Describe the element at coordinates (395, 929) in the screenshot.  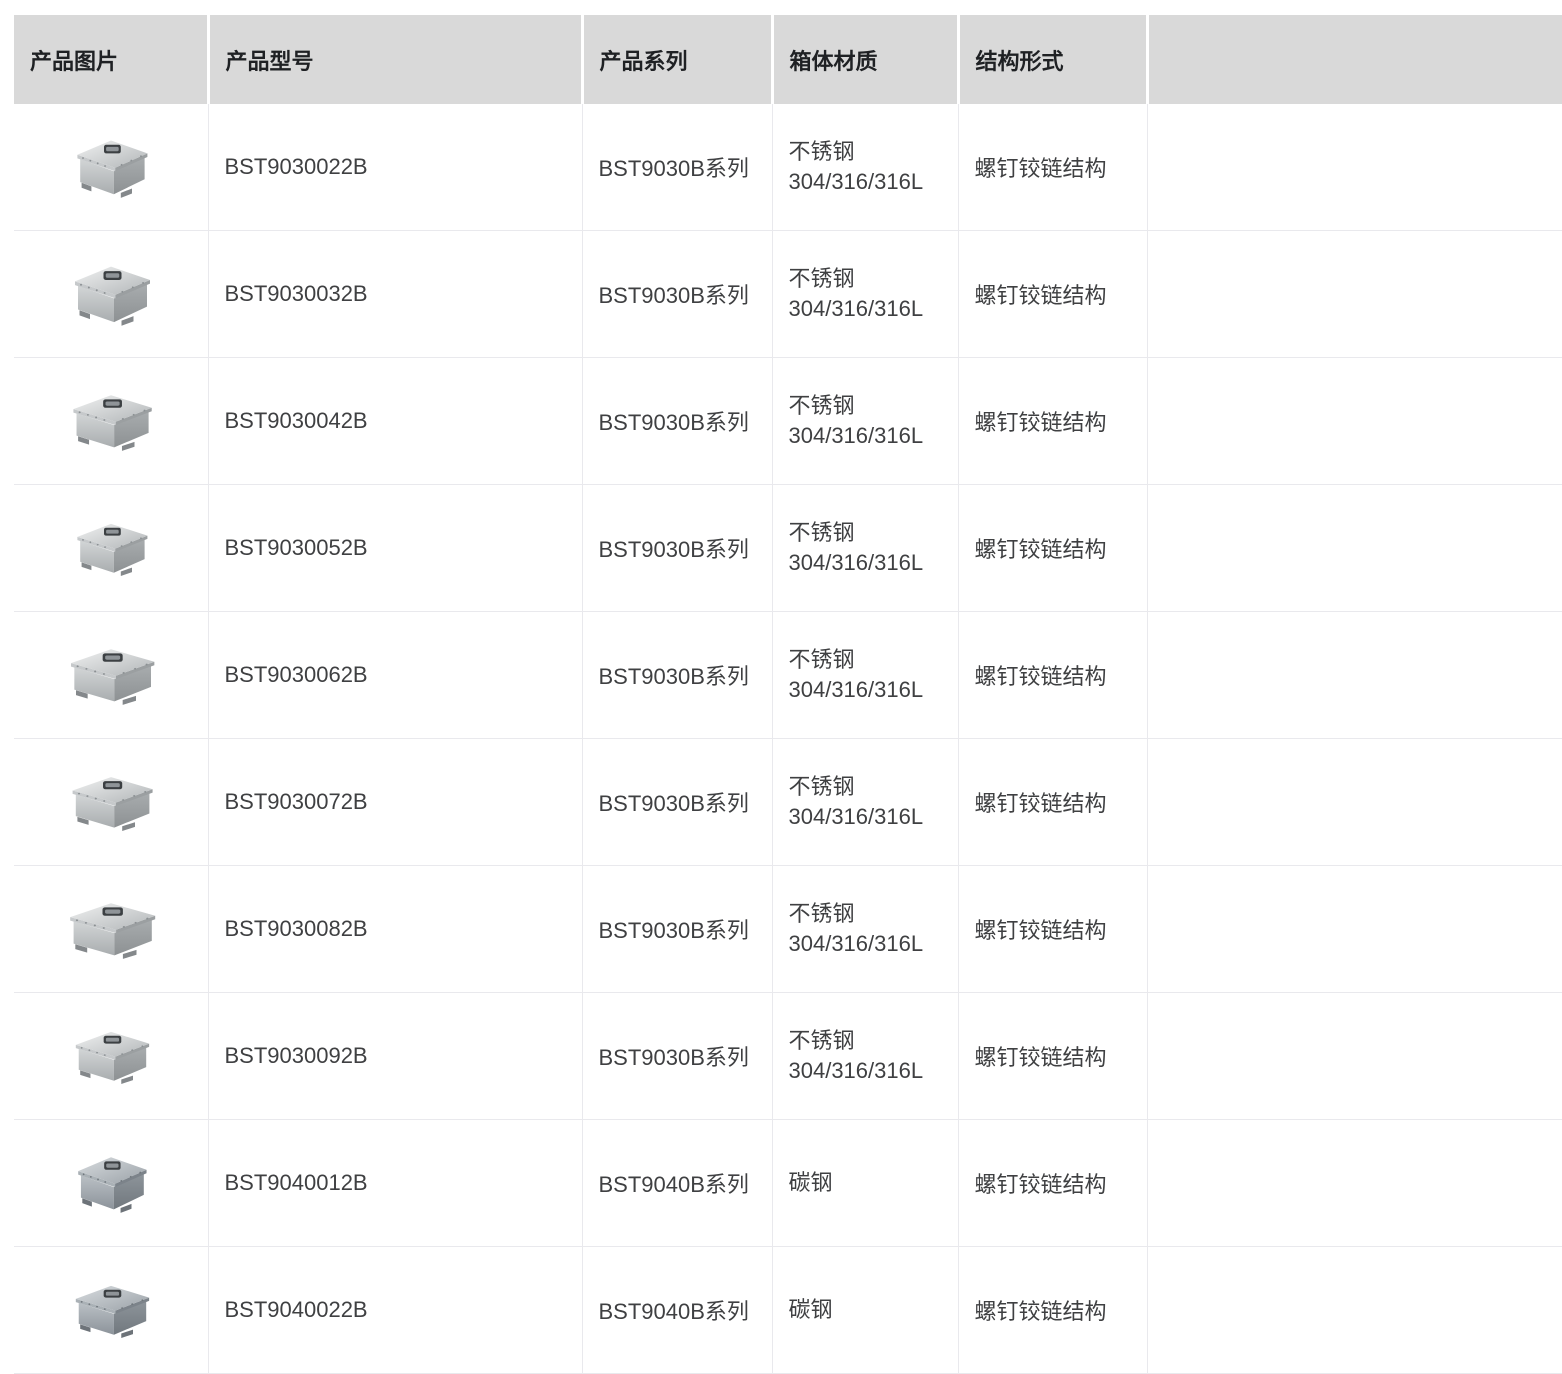
I see `model-cell: BST9030082B` at that location.